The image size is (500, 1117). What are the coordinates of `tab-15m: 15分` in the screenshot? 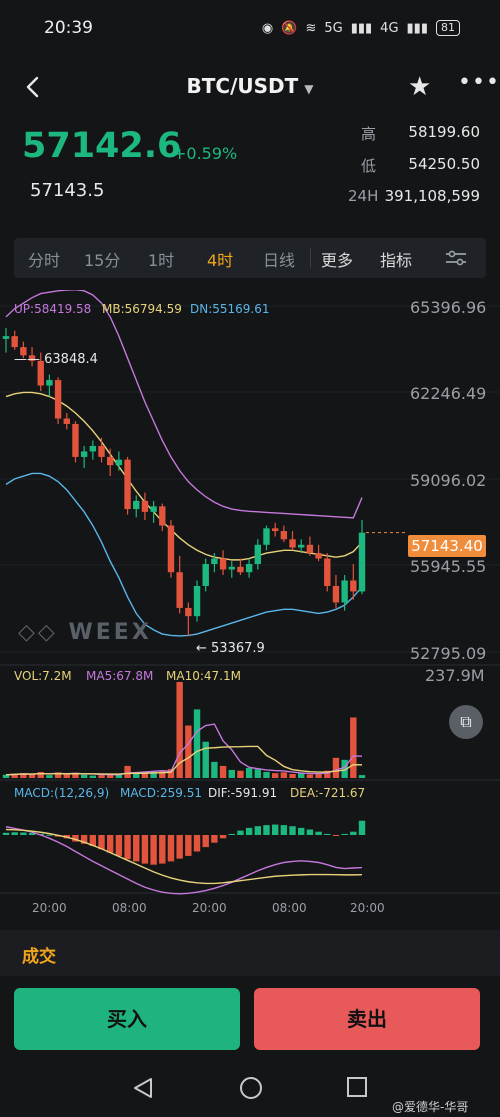 It's located at (102, 260).